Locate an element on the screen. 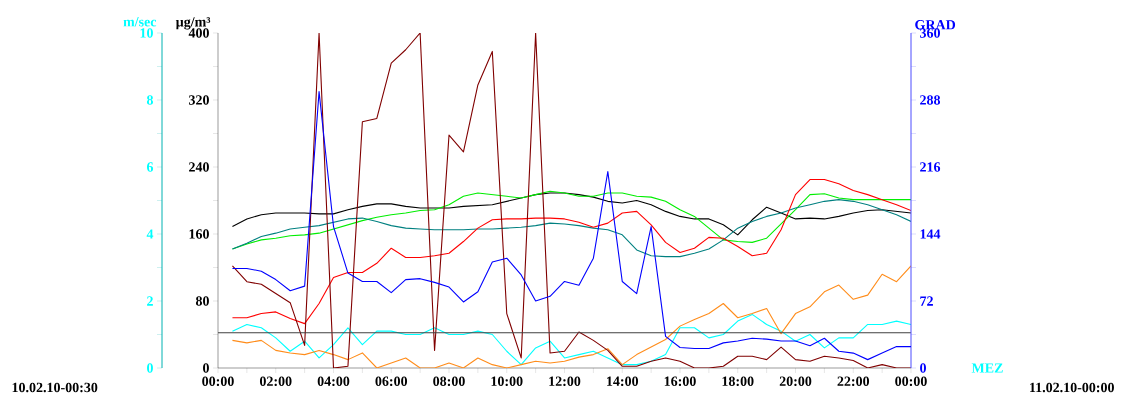 This screenshot has height=402, width=1123. x-axis-title: MEZ is located at coordinates (987, 368).